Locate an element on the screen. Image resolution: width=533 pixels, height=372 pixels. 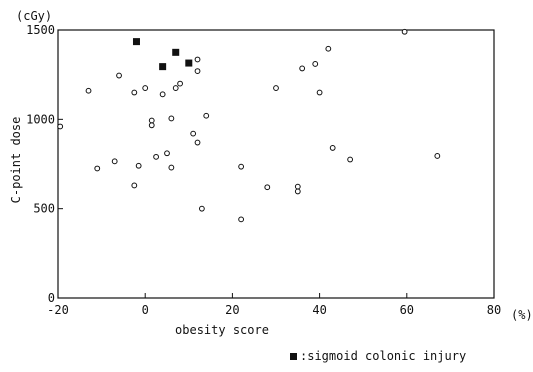
y-tick-label: 500 is located at coordinates (44, 209).